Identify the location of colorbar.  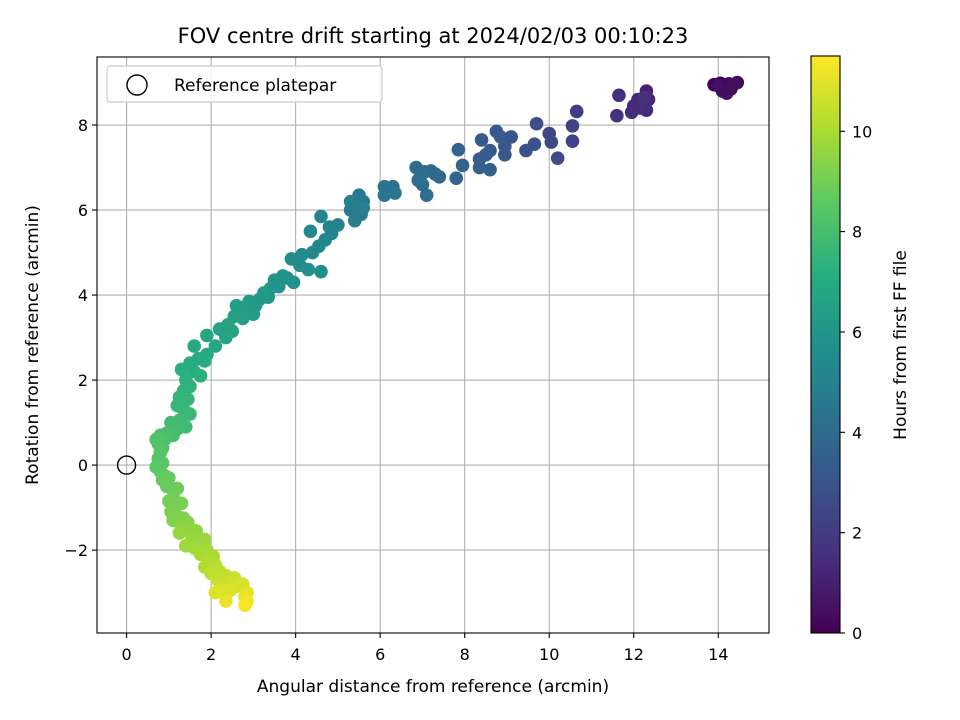
(825, 344).